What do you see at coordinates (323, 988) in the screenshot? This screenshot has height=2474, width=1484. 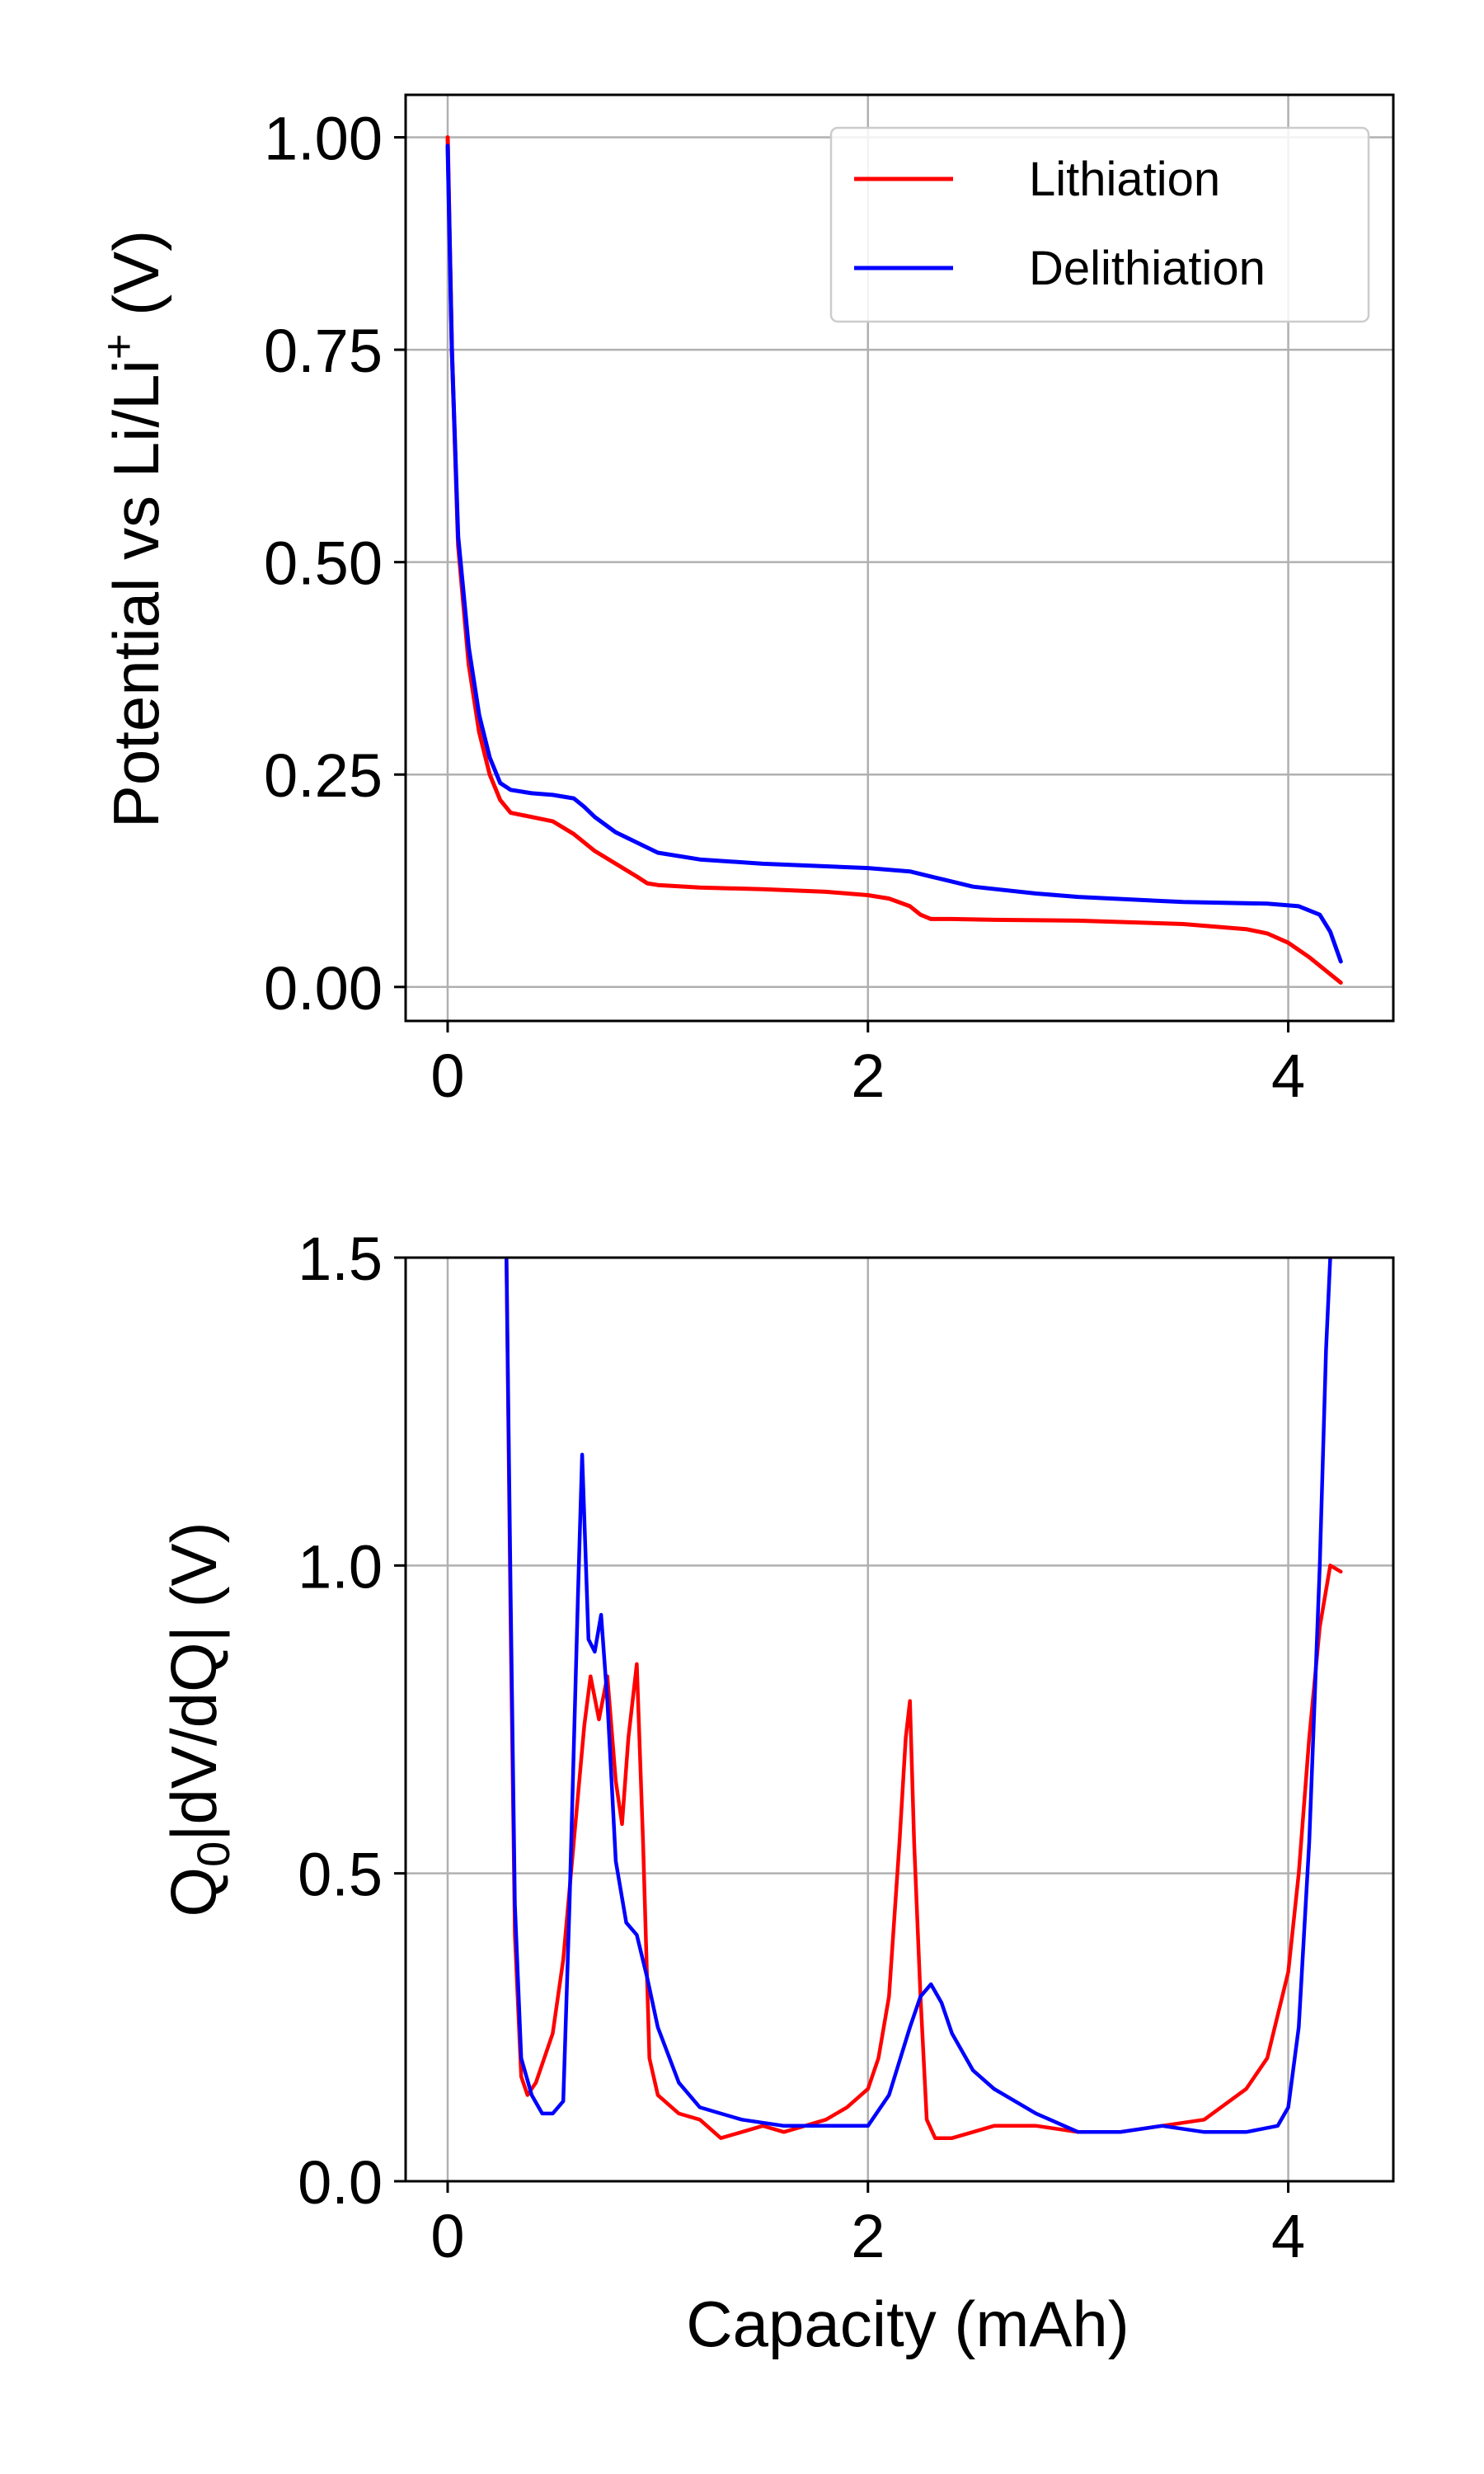 I see `y-tick-label: 0.00` at bounding box center [323, 988].